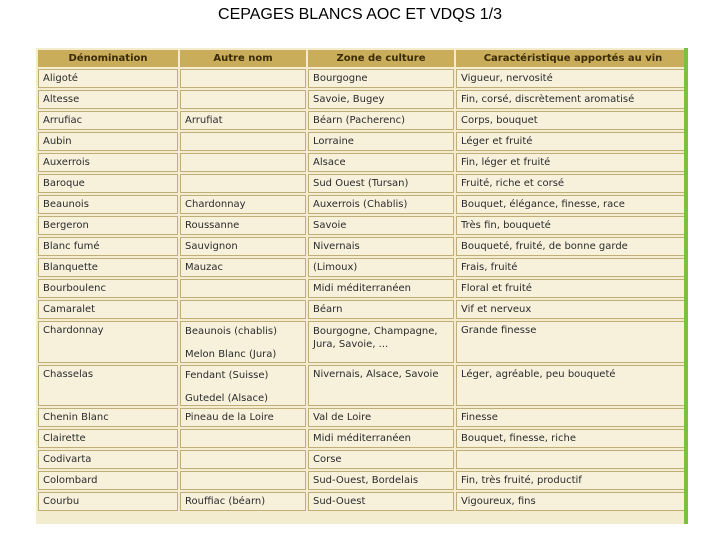 The height and width of the screenshot is (540, 720). I want to click on cell-other-name: Sauvignon, so click(243, 246).